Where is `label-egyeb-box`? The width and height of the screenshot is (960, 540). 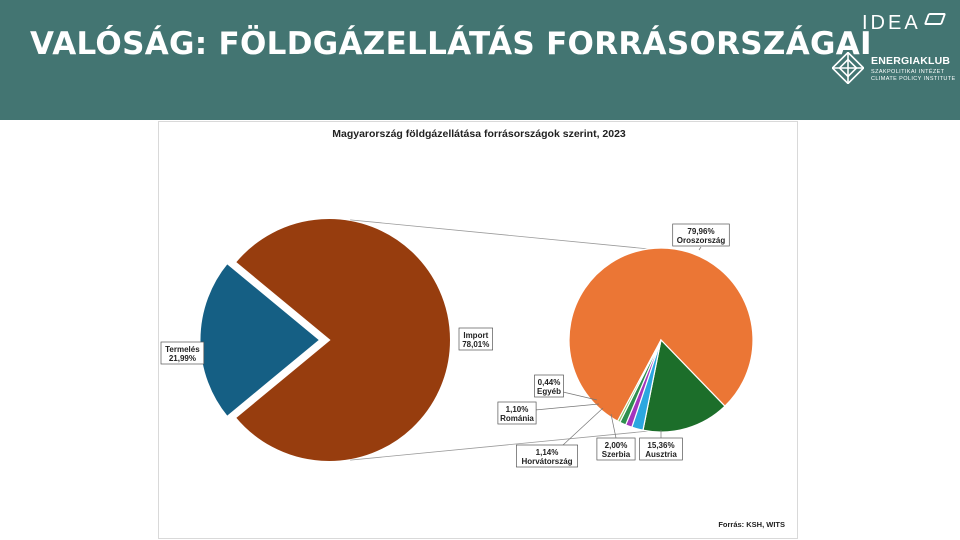
label-egyeb-box is located at coordinates (549, 386).